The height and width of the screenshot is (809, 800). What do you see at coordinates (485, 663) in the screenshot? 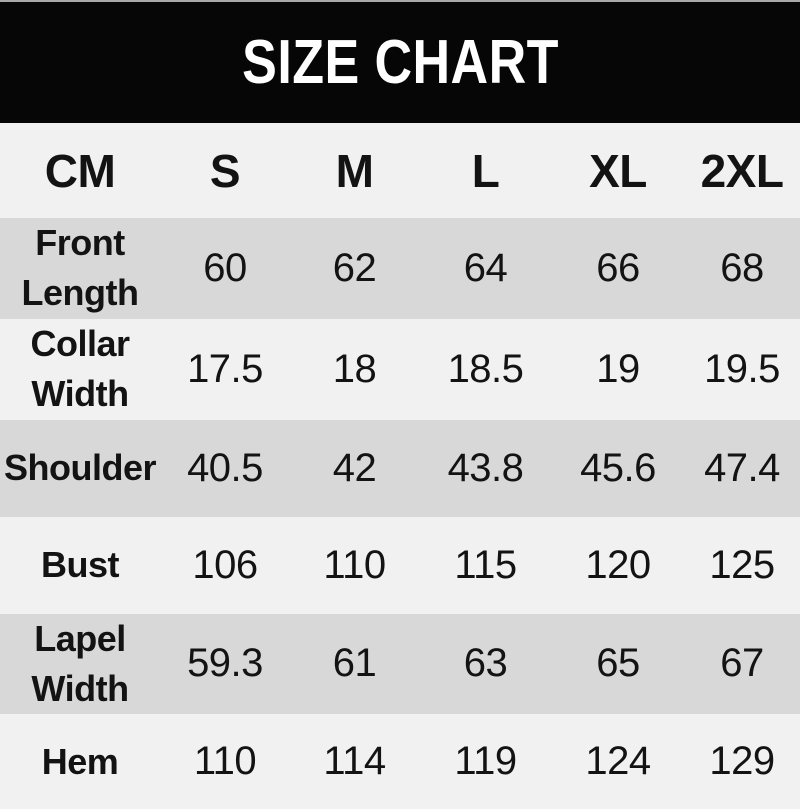
I see `cell-lapel-width-l: 63` at bounding box center [485, 663].